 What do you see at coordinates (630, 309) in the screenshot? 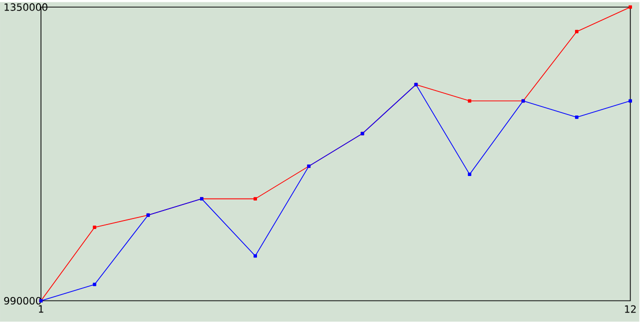
I see `x-tick-label: 12` at bounding box center [630, 309].